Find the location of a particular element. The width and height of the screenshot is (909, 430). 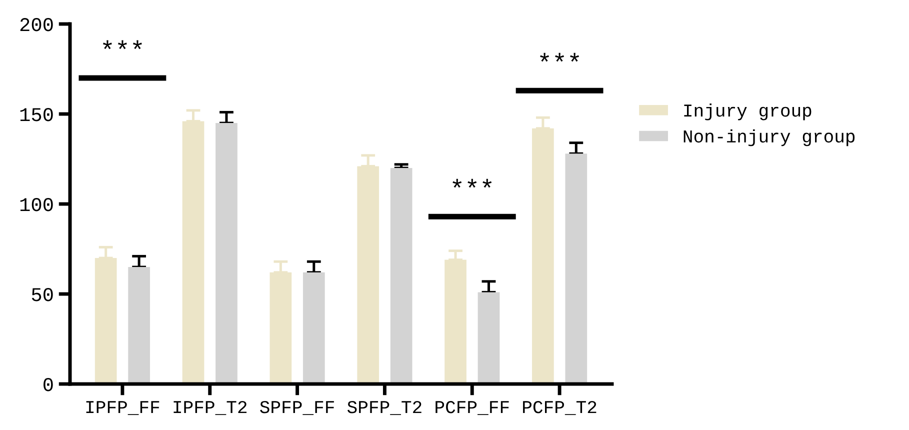

legend-label: Non-injury group is located at coordinates (769, 137).